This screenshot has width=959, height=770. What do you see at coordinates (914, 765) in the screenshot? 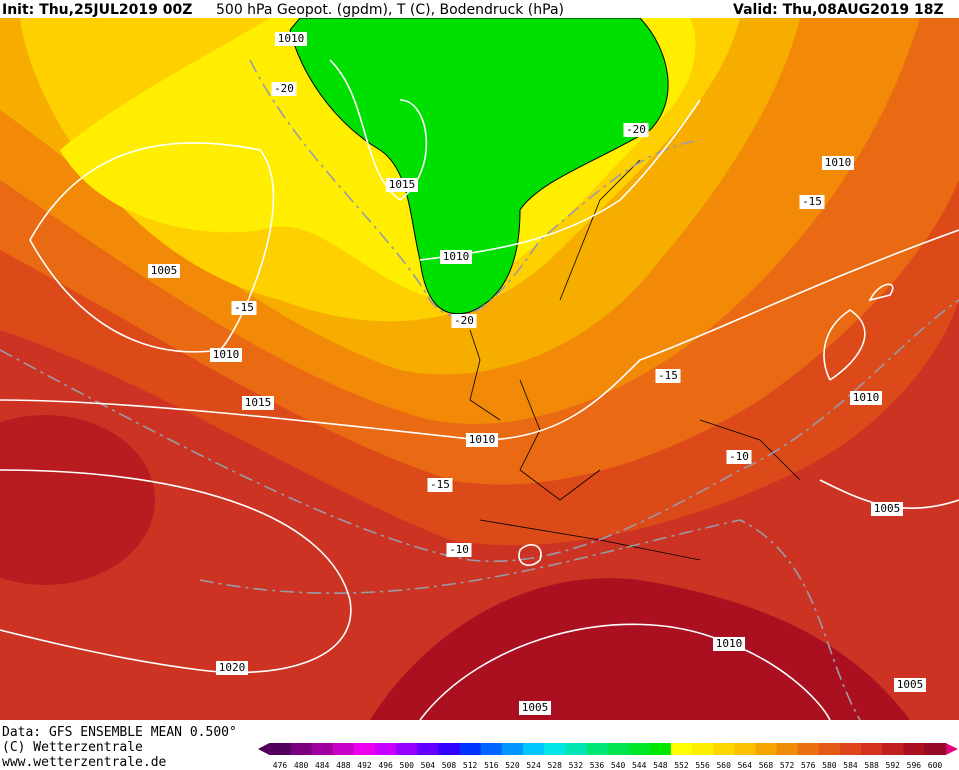
I see `legend-tick-label: 596` at bounding box center [914, 765].